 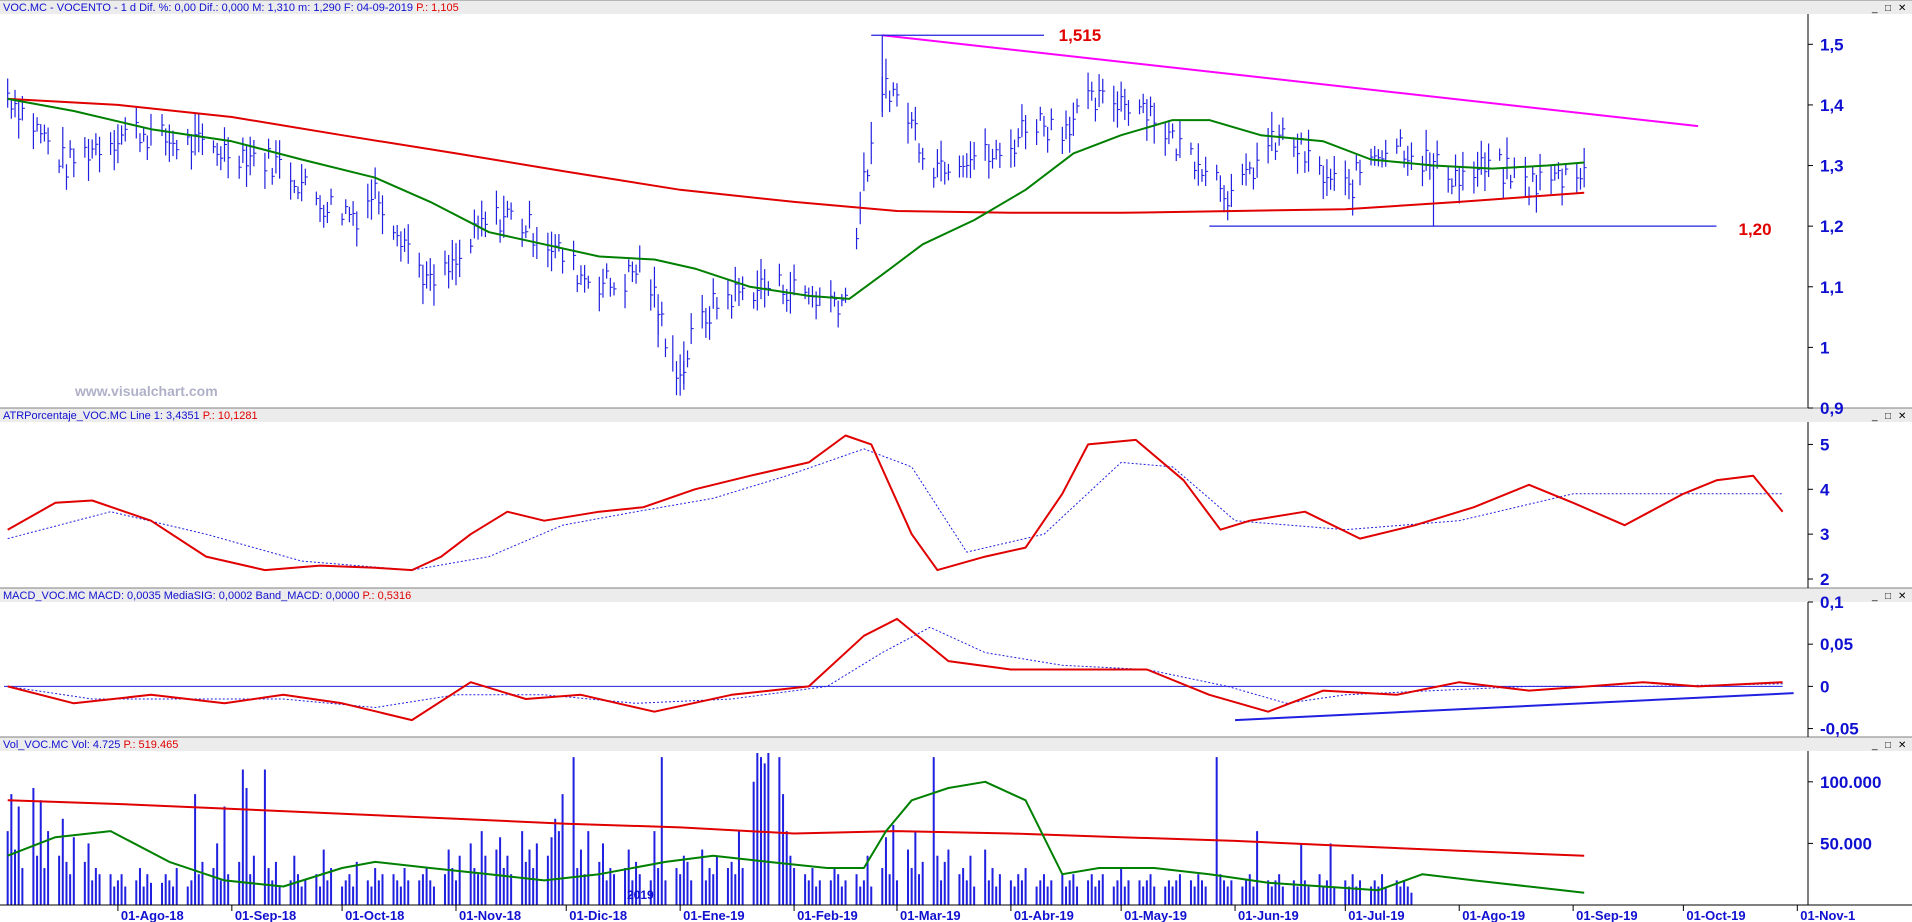 What do you see at coordinates (1902, 596) in the screenshot?
I see `macd-close-button: ✕` at bounding box center [1902, 596].